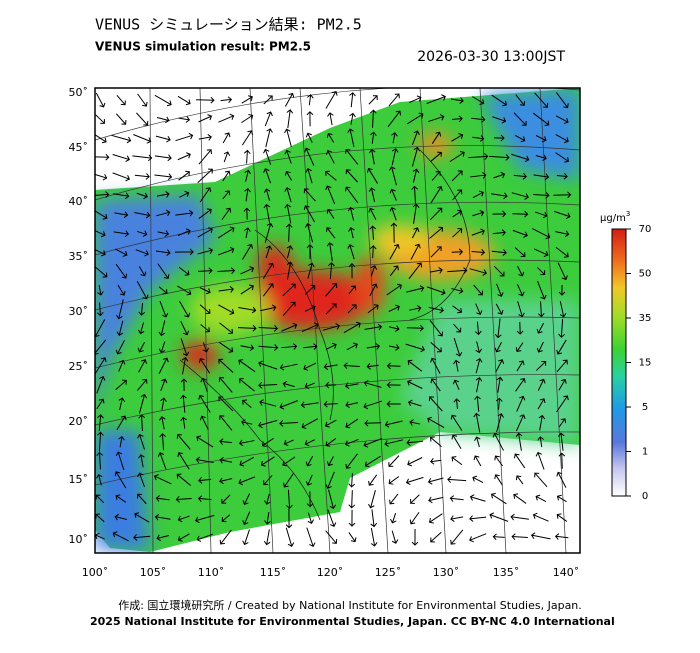 The width and height of the screenshot is (700, 653). What do you see at coordinates (446, 572) in the screenshot?
I see `lon-label: 130˚` at bounding box center [446, 572].